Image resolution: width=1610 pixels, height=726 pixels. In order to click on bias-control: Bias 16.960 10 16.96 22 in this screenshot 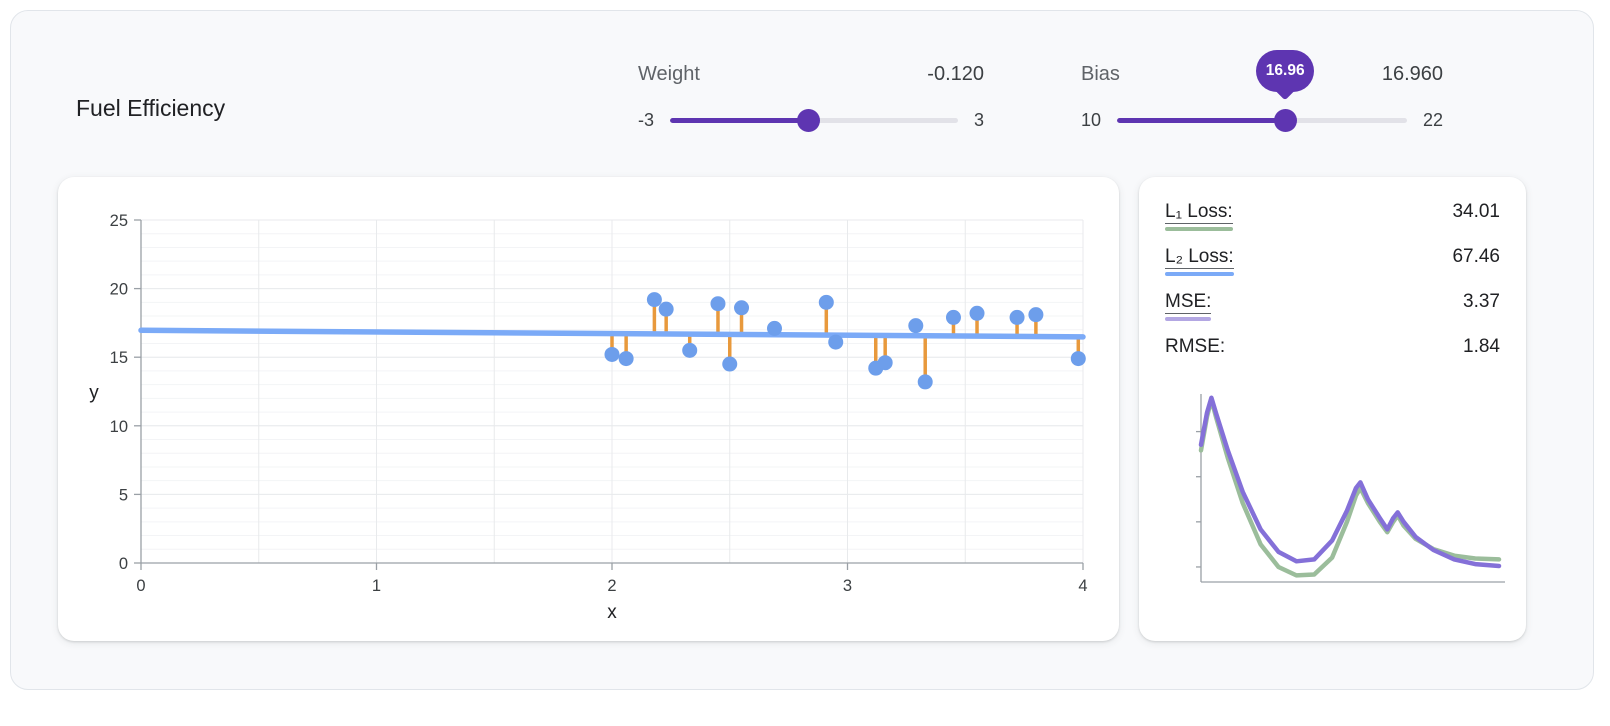, I will do `click(1262, 91)`.